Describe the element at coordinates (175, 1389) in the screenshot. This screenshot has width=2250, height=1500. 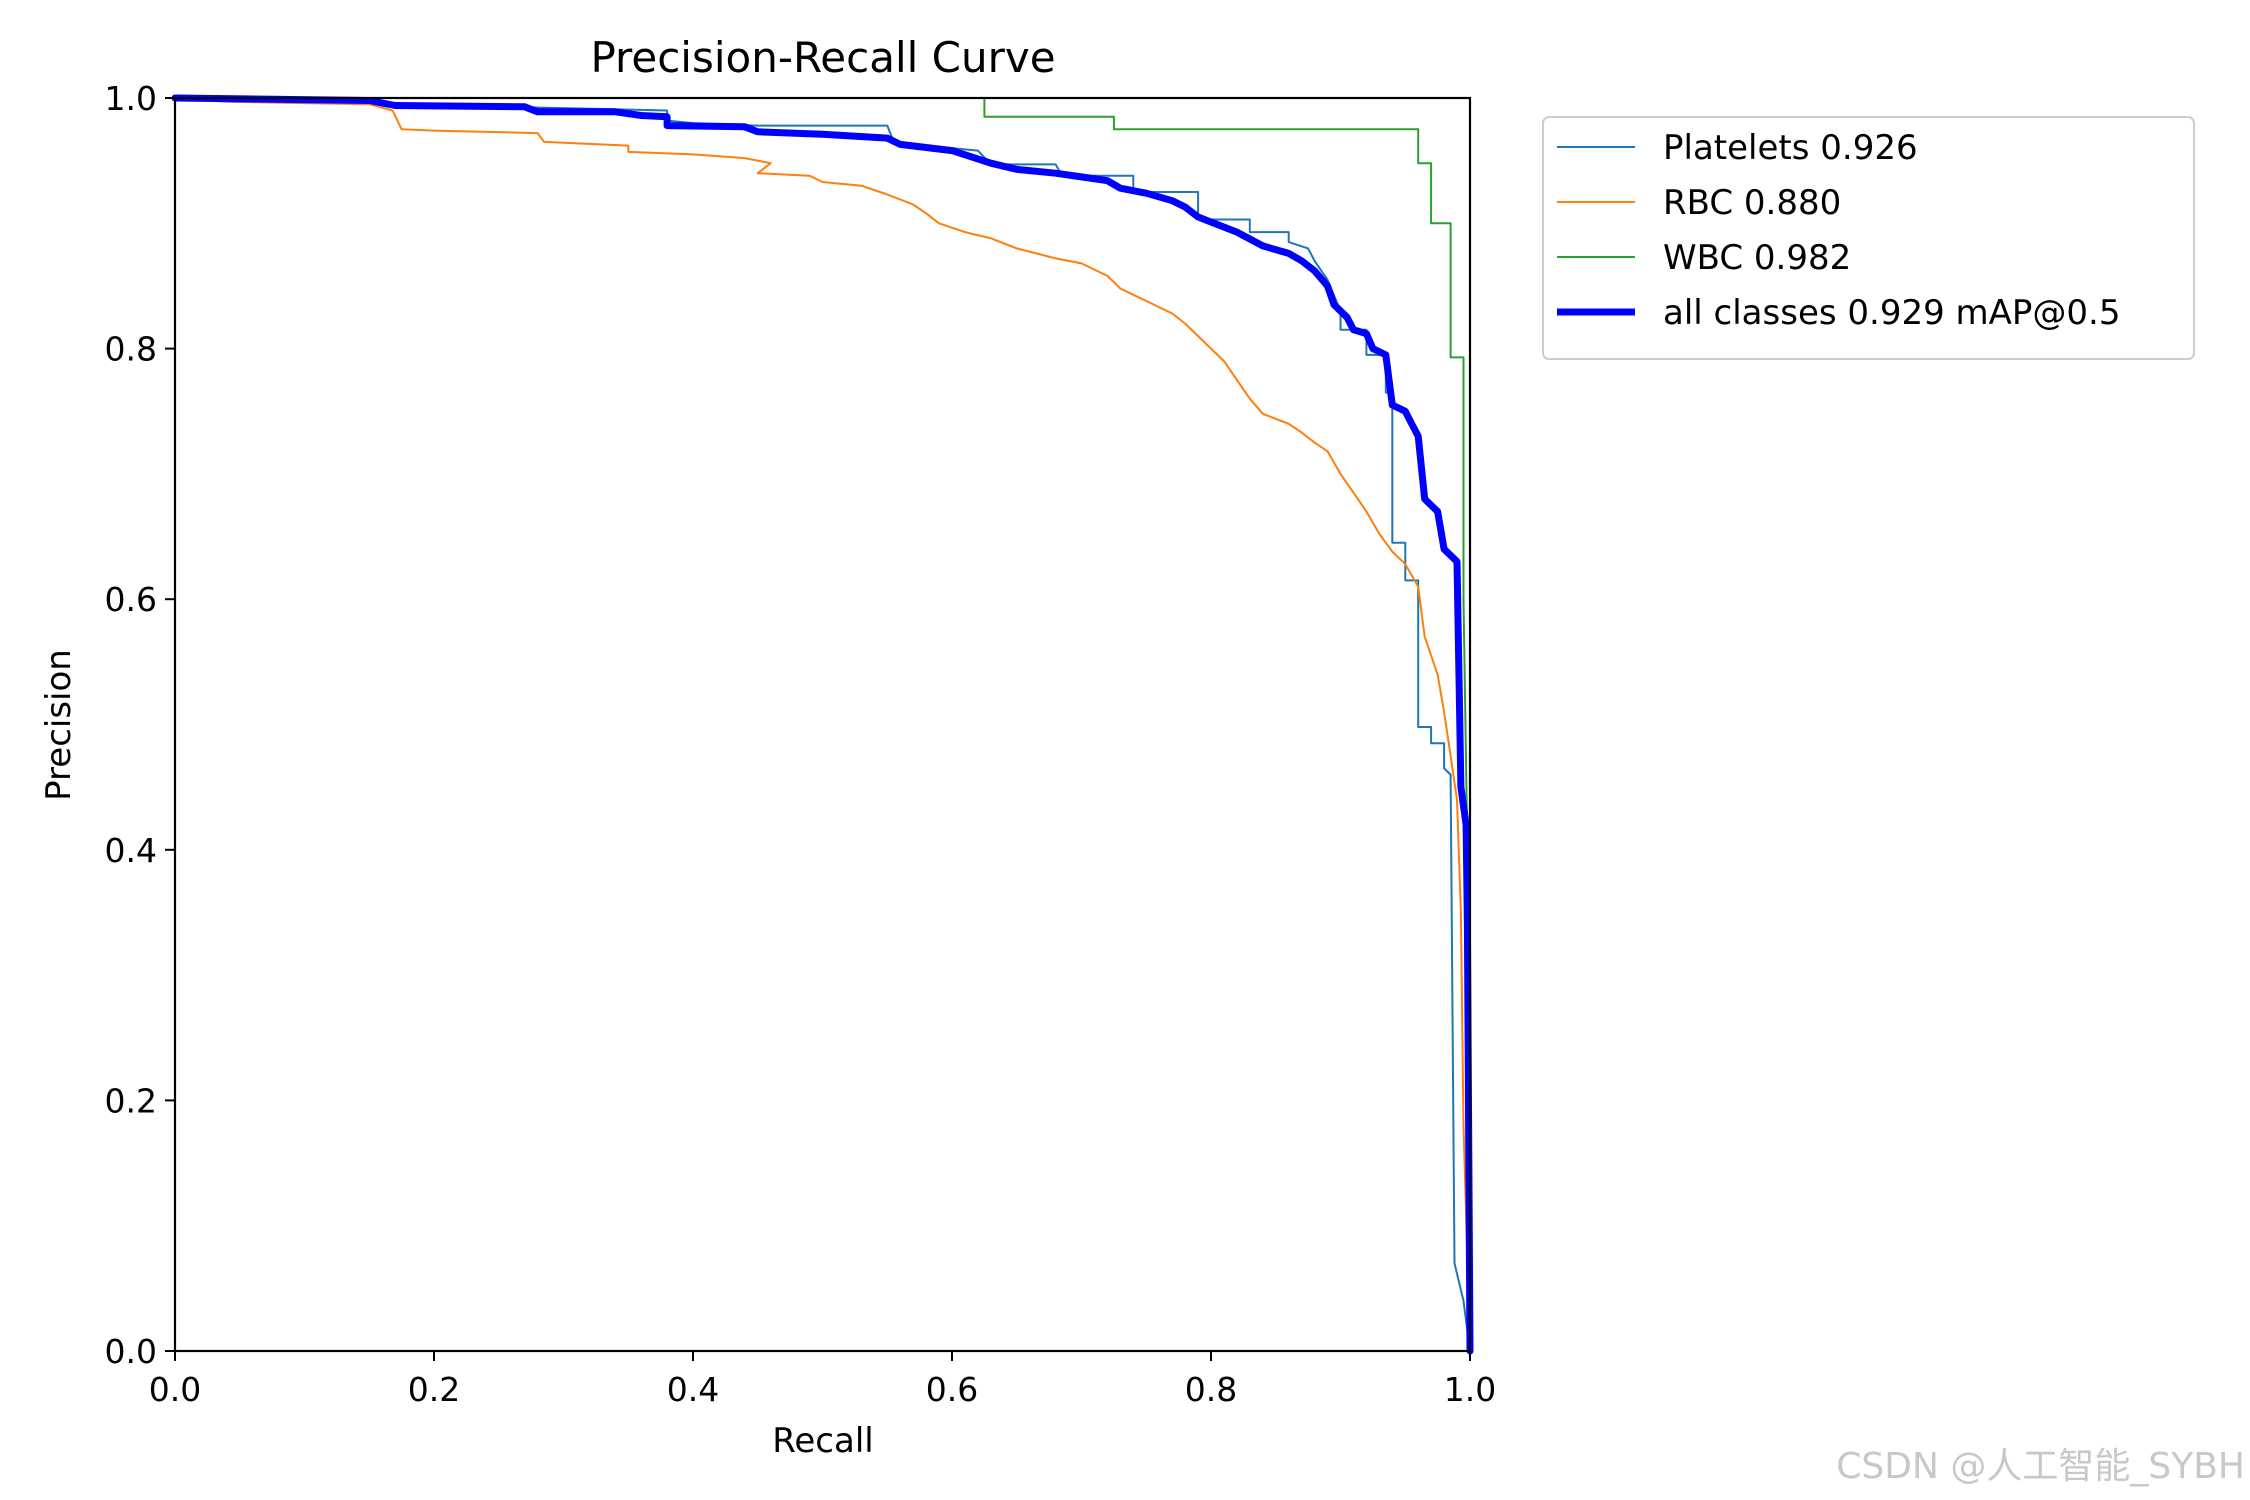
I see `x-tick-label: 0.0` at that location.